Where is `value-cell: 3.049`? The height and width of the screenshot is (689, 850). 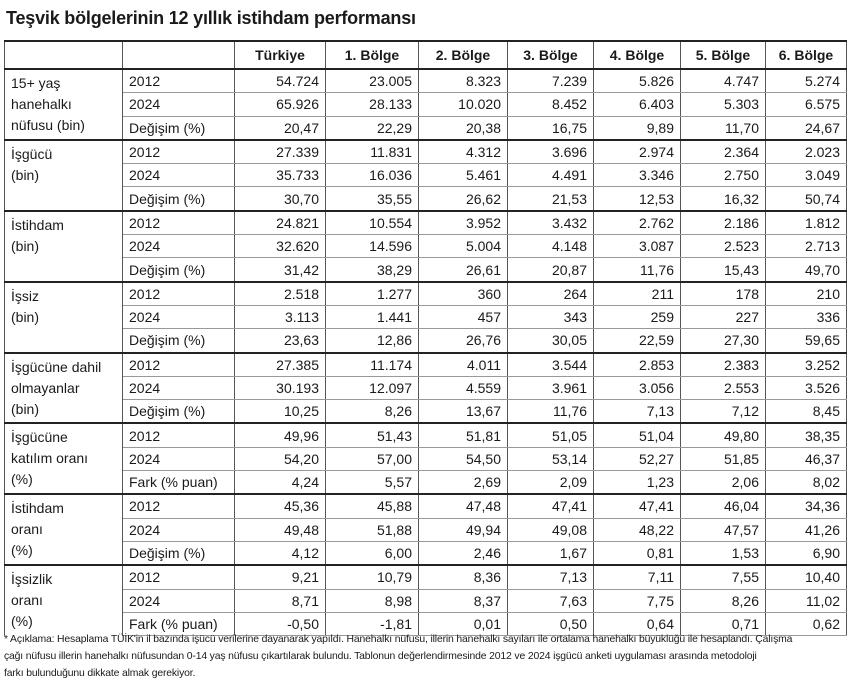
value-cell: 3.049 is located at coordinates (806, 175).